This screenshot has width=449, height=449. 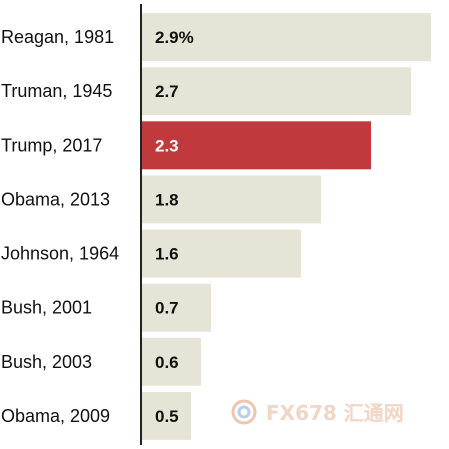 I want to click on value-label-0: 2.9%, so click(x=174, y=37).